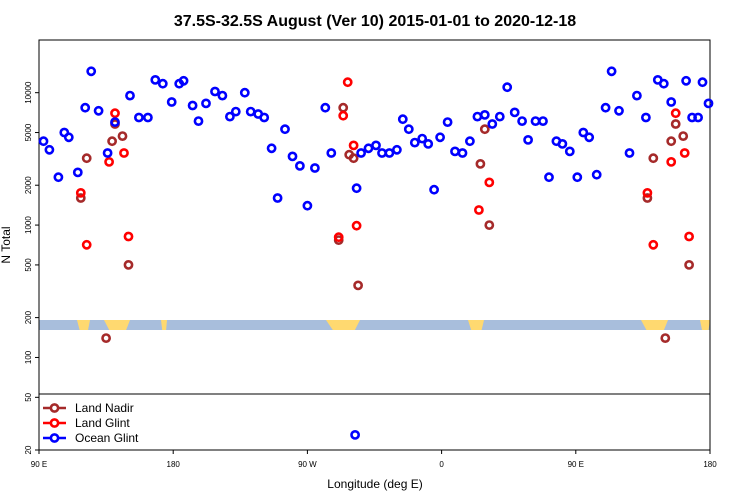 This screenshot has width=750, height=500. What do you see at coordinates (28, 357) in the screenshot?
I see `y-tick-label: 100` at bounding box center [28, 357].